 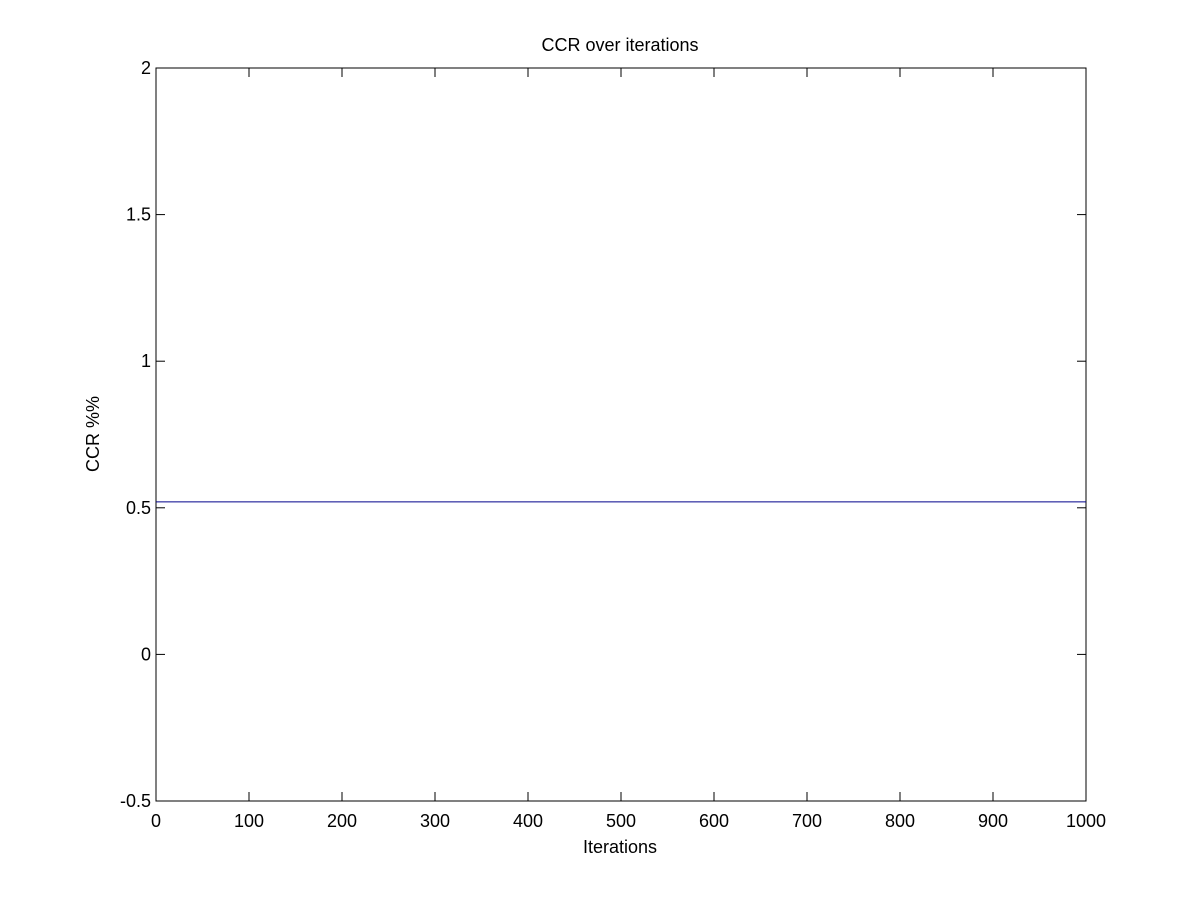 What do you see at coordinates (249, 821) in the screenshot?
I see `x-tick-label: 100` at bounding box center [249, 821].